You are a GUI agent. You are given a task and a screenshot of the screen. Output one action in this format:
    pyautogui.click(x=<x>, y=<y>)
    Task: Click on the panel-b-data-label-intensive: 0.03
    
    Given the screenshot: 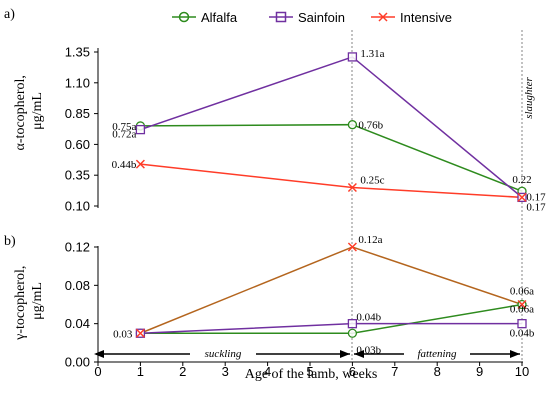 What is the action you would take?
    pyautogui.click(x=123, y=334)
    